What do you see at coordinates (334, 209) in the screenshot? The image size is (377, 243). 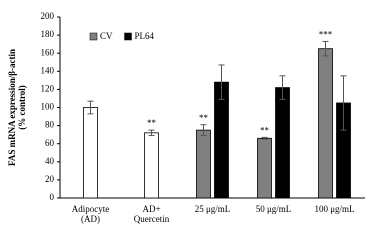 I see `x-tick-label: 100 μg/mL` at bounding box center [334, 209].